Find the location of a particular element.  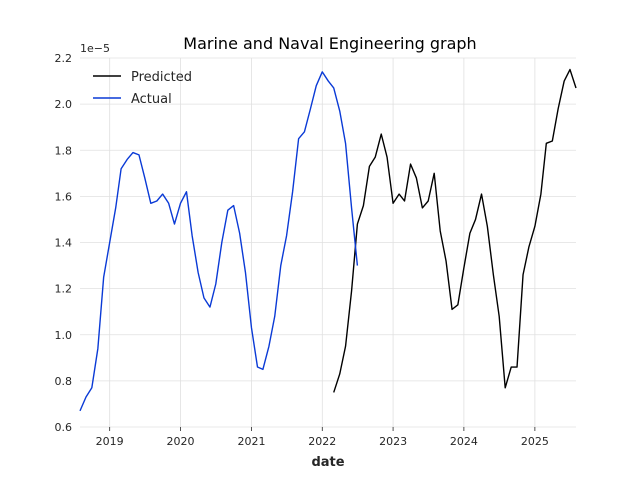

y-offset-label: 1e−5 is located at coordinates (95, 48).